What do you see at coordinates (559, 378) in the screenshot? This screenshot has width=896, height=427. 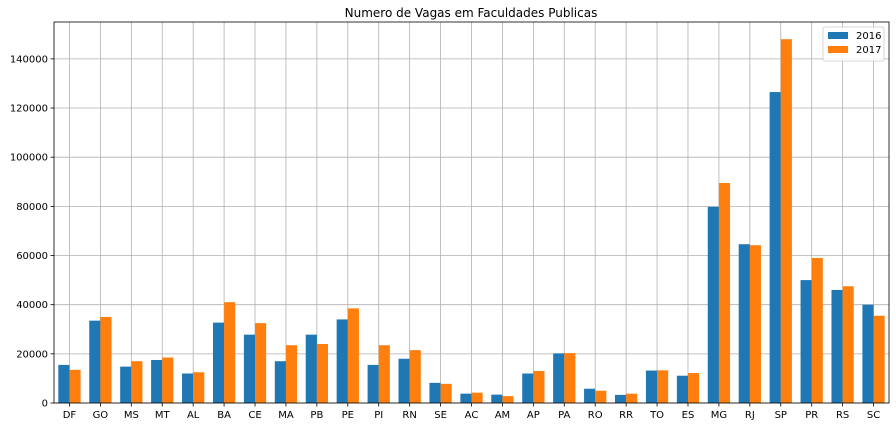 I see `bar-2016-PA` at bounding box center [559, 378].